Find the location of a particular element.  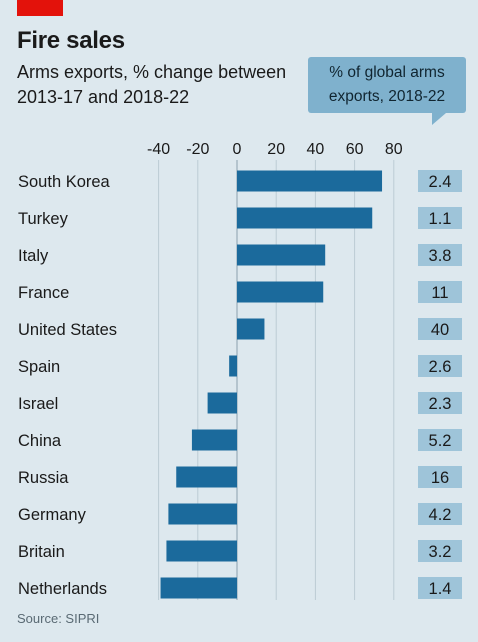

share-column-header: % of global arms exports, 2018-22 is located at coordinates (387, 85).